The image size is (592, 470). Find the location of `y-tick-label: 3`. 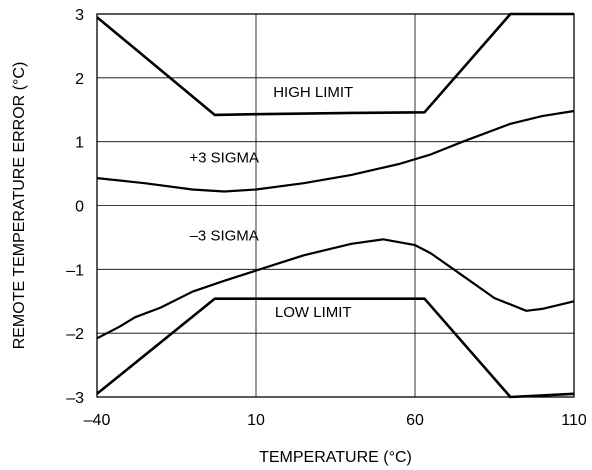

y-tick-label: 3 is located at coordinates (79, 15).